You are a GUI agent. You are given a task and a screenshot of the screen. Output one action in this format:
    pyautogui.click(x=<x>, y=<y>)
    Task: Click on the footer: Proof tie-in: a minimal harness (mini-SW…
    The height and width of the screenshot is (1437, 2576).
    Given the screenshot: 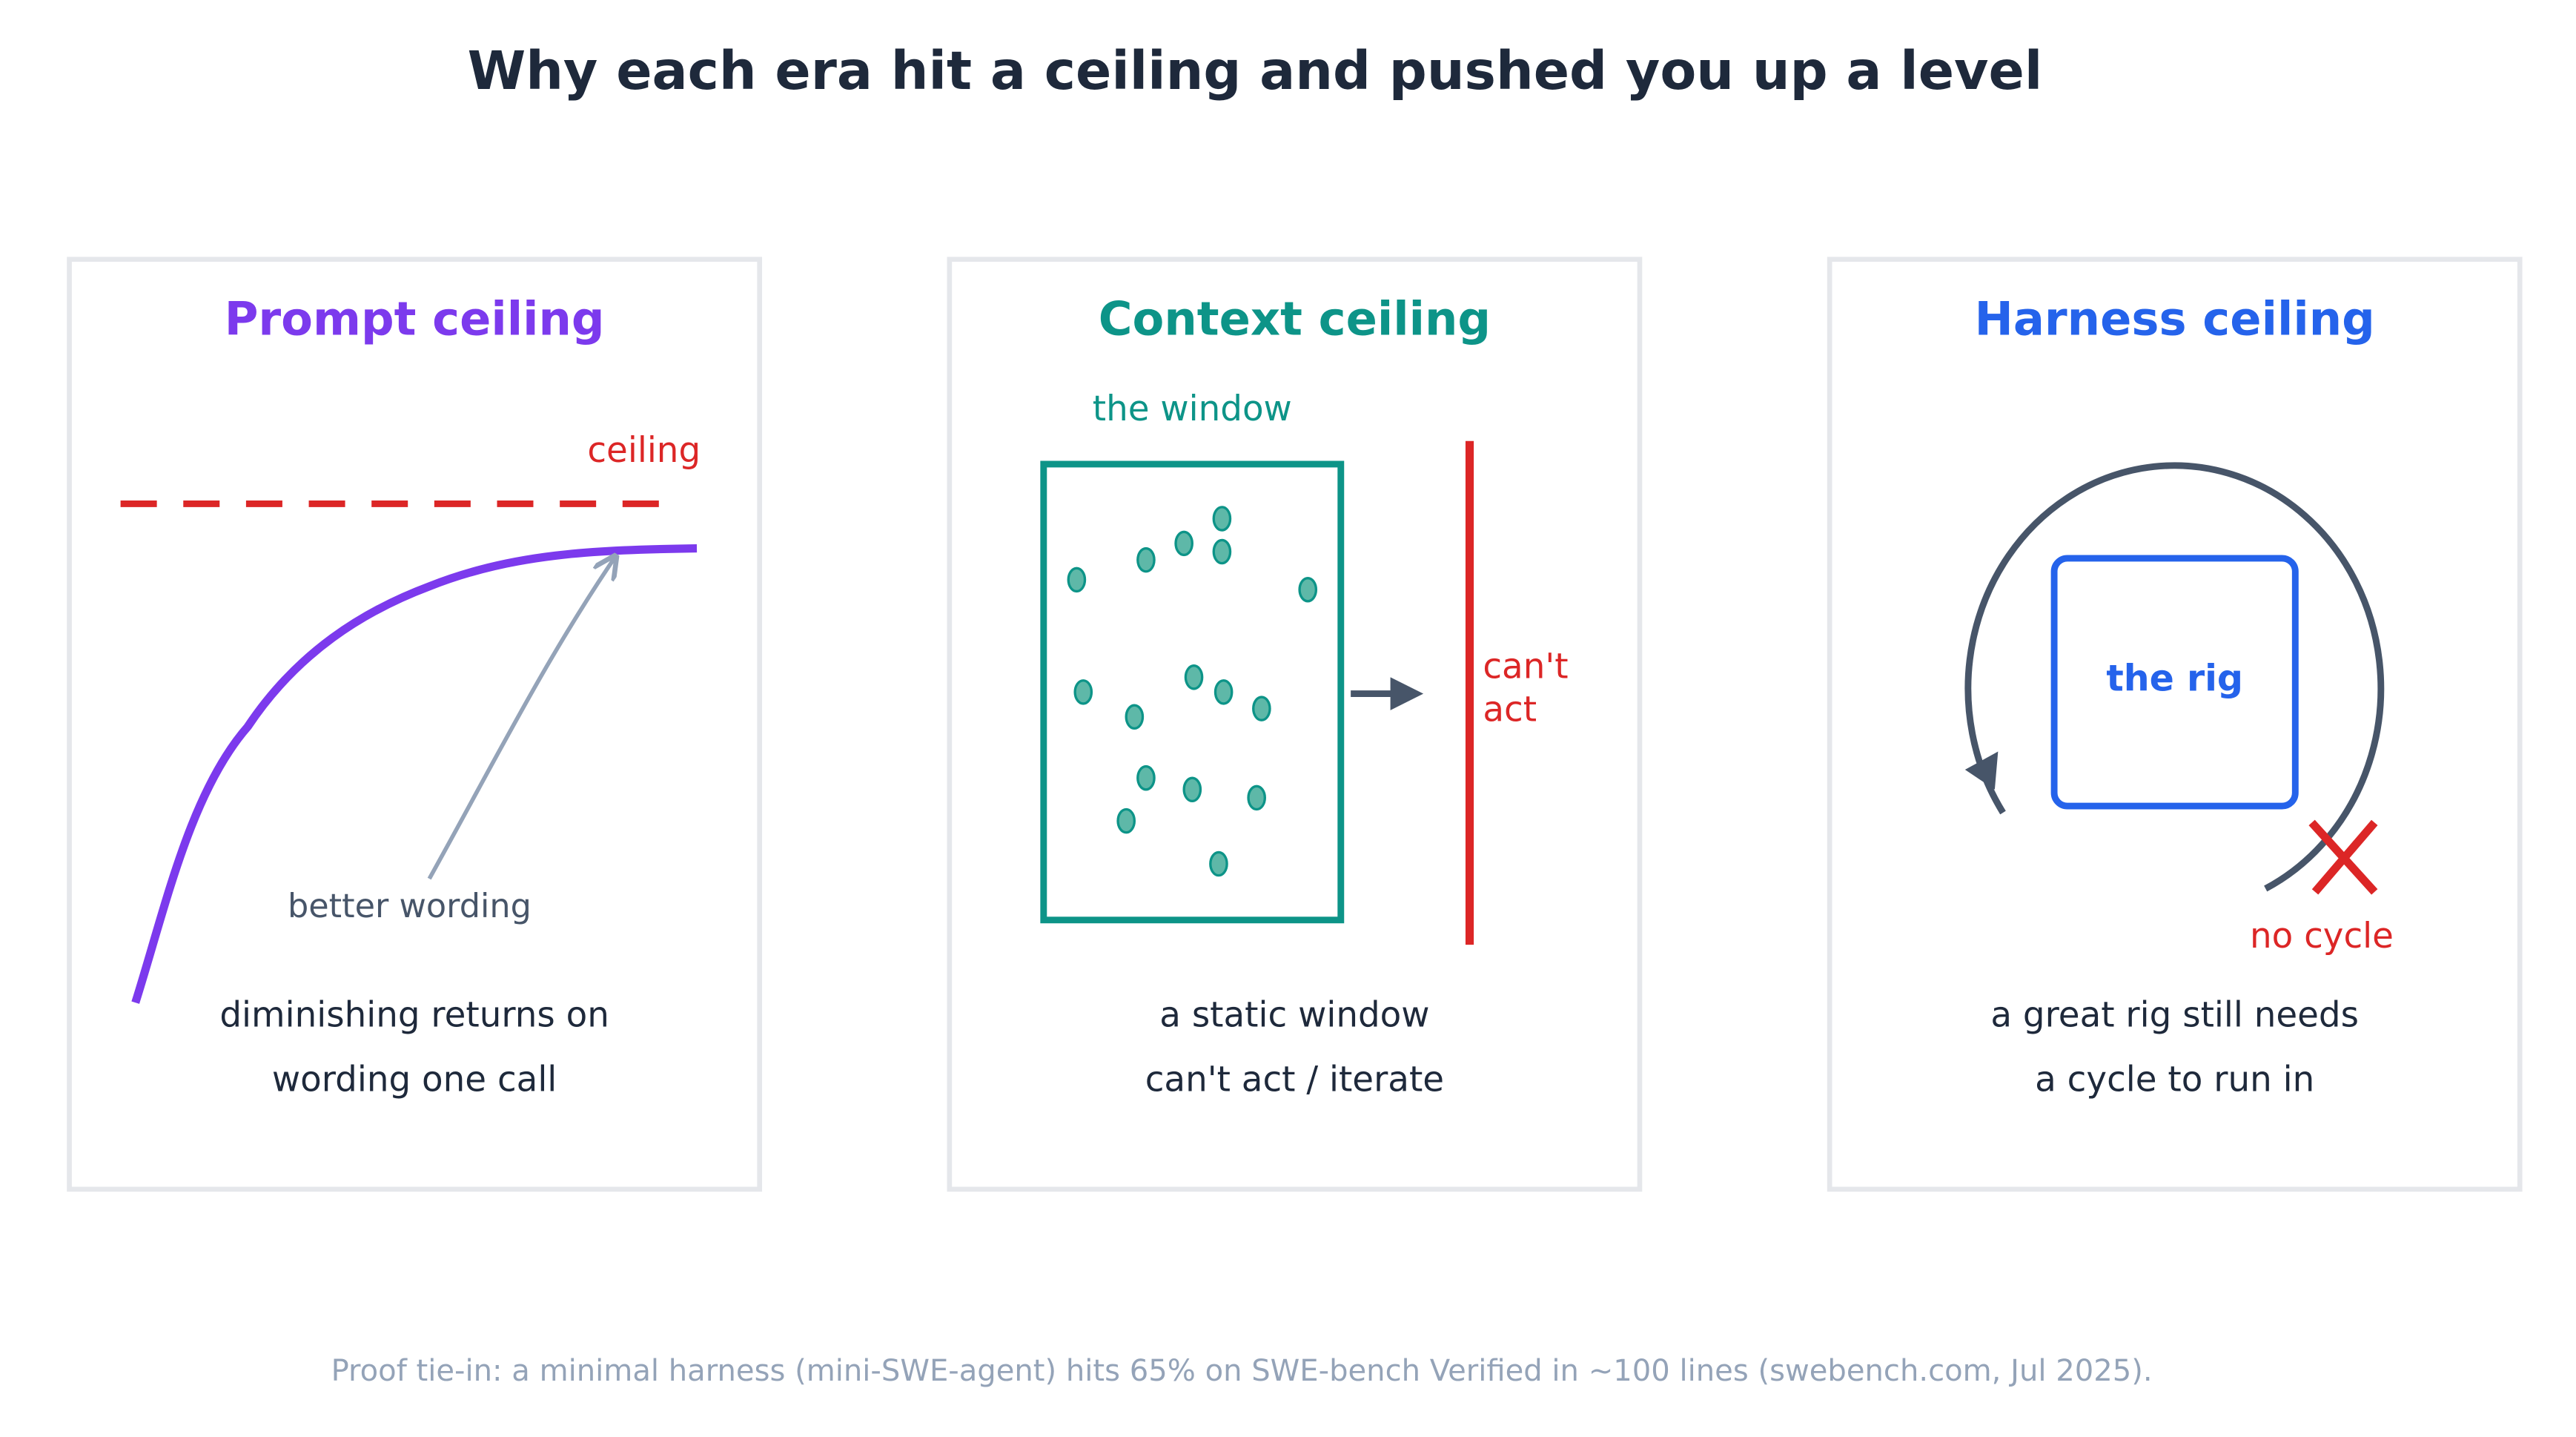 What is the action you would take?
    pyautogui.click(x=1242, y=1371)
    